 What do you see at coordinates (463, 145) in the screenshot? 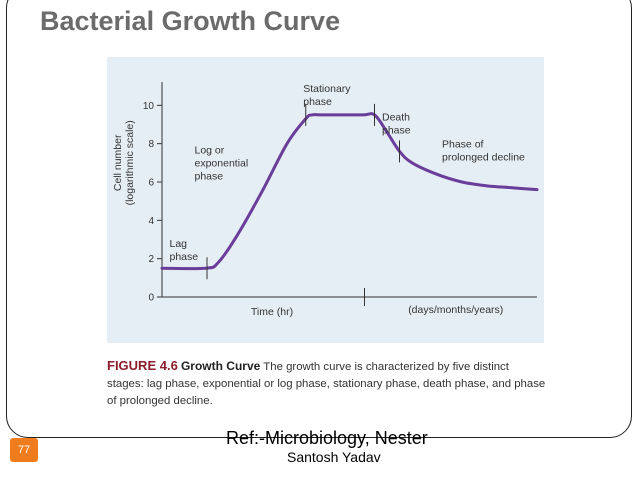
I see `phase-label-line: Phase of` at bounding box center [463, 145].